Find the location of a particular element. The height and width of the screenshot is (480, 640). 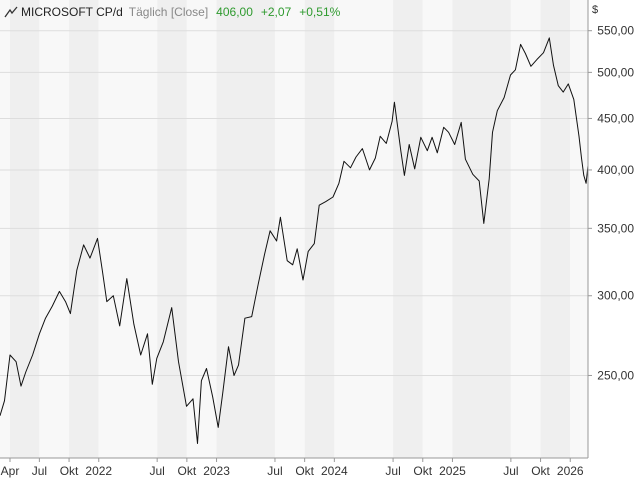

y-tick-label: 450,00 is located at coordinates (615, 118).